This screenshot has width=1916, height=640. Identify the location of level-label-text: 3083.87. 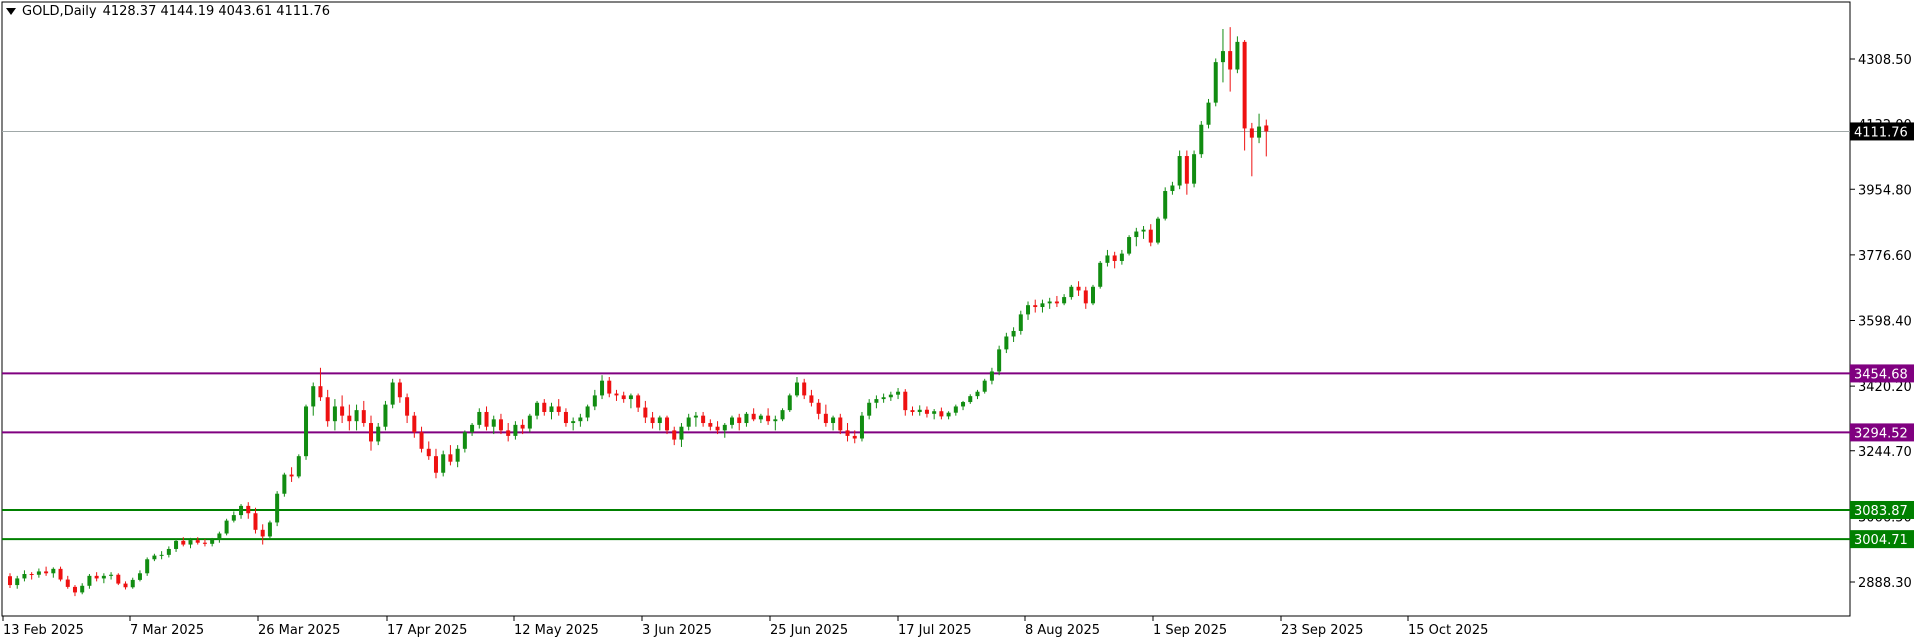
(1881, 511).